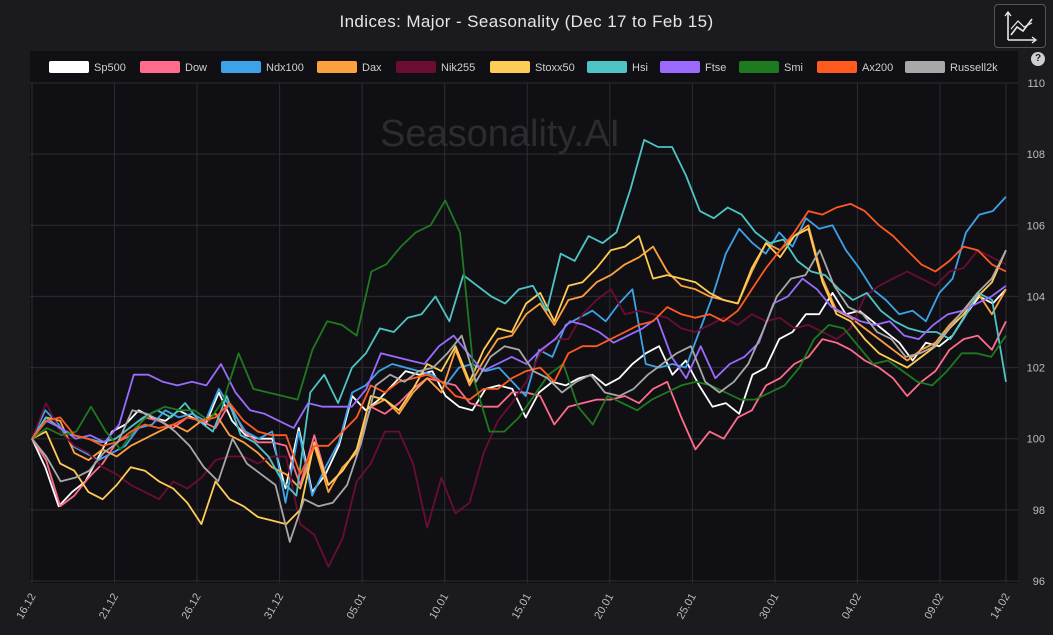  I want to click on x-tick-label: 09.02, so click(934, 607).